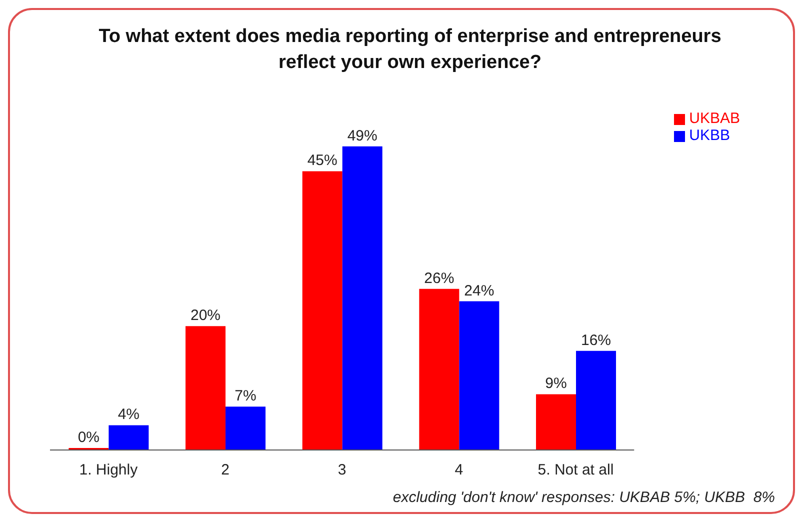 The width and height of the screenshot is (803, 522). I want to click on data-label: 24%, so click(479, 291).